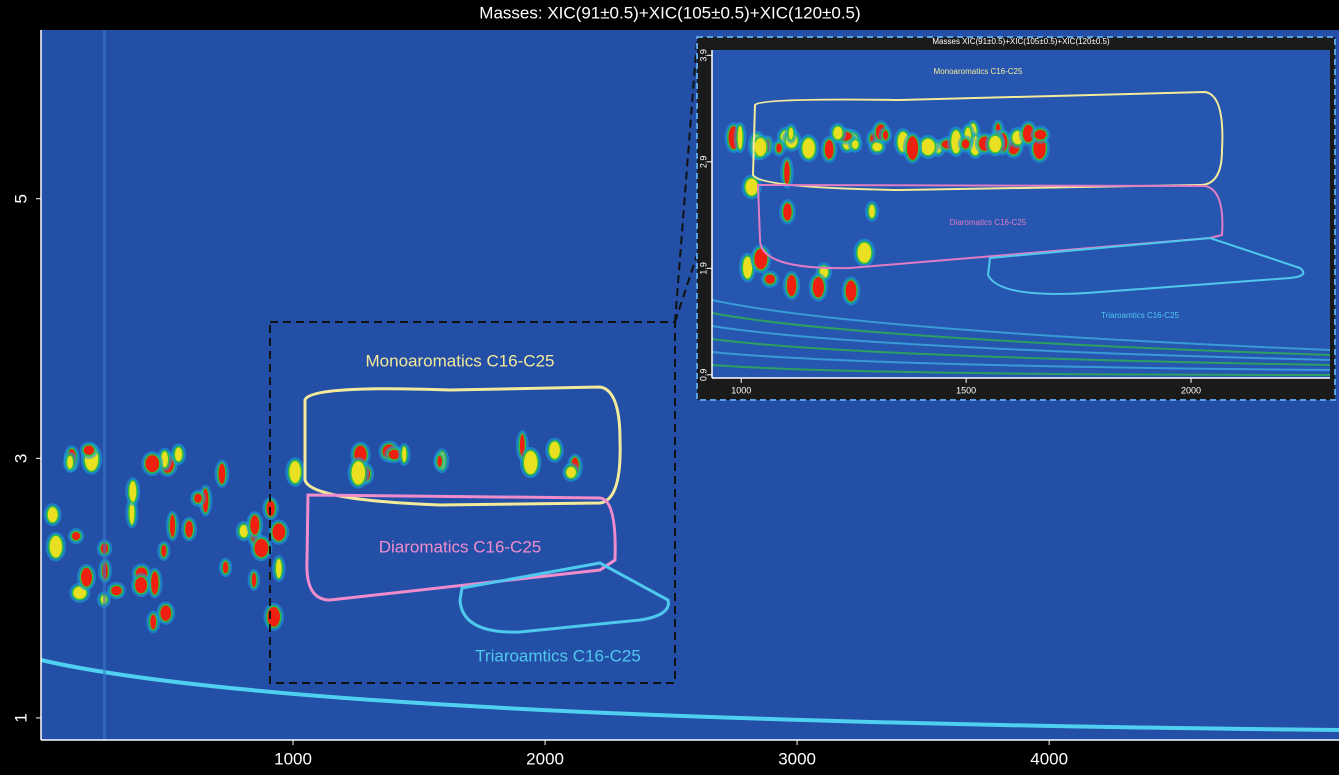 The height and width of the screenshot is (775, 1339). What do you see at coordinates (20, 717) in the screenshot?
I see `y-tick-label: 1` at bounding box center [20, 717].